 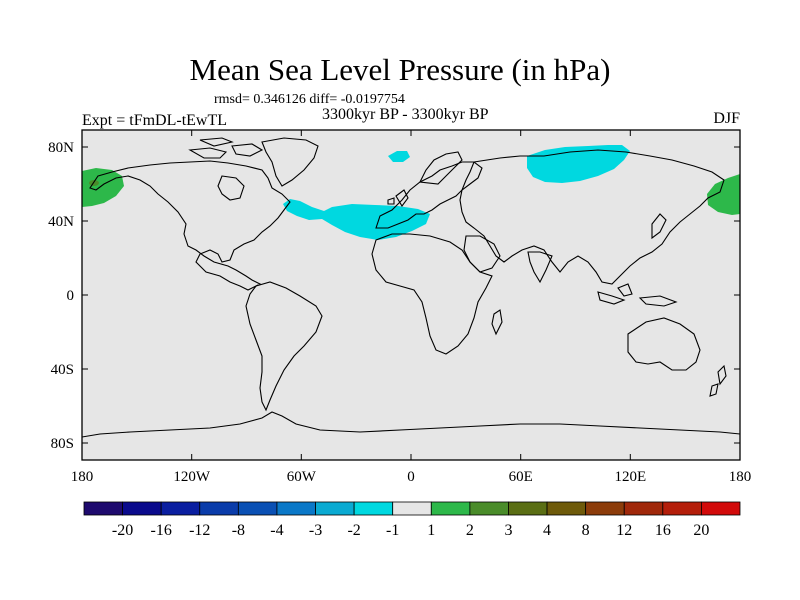 I want to click on coast-north-america, so click(x=190, y=225).